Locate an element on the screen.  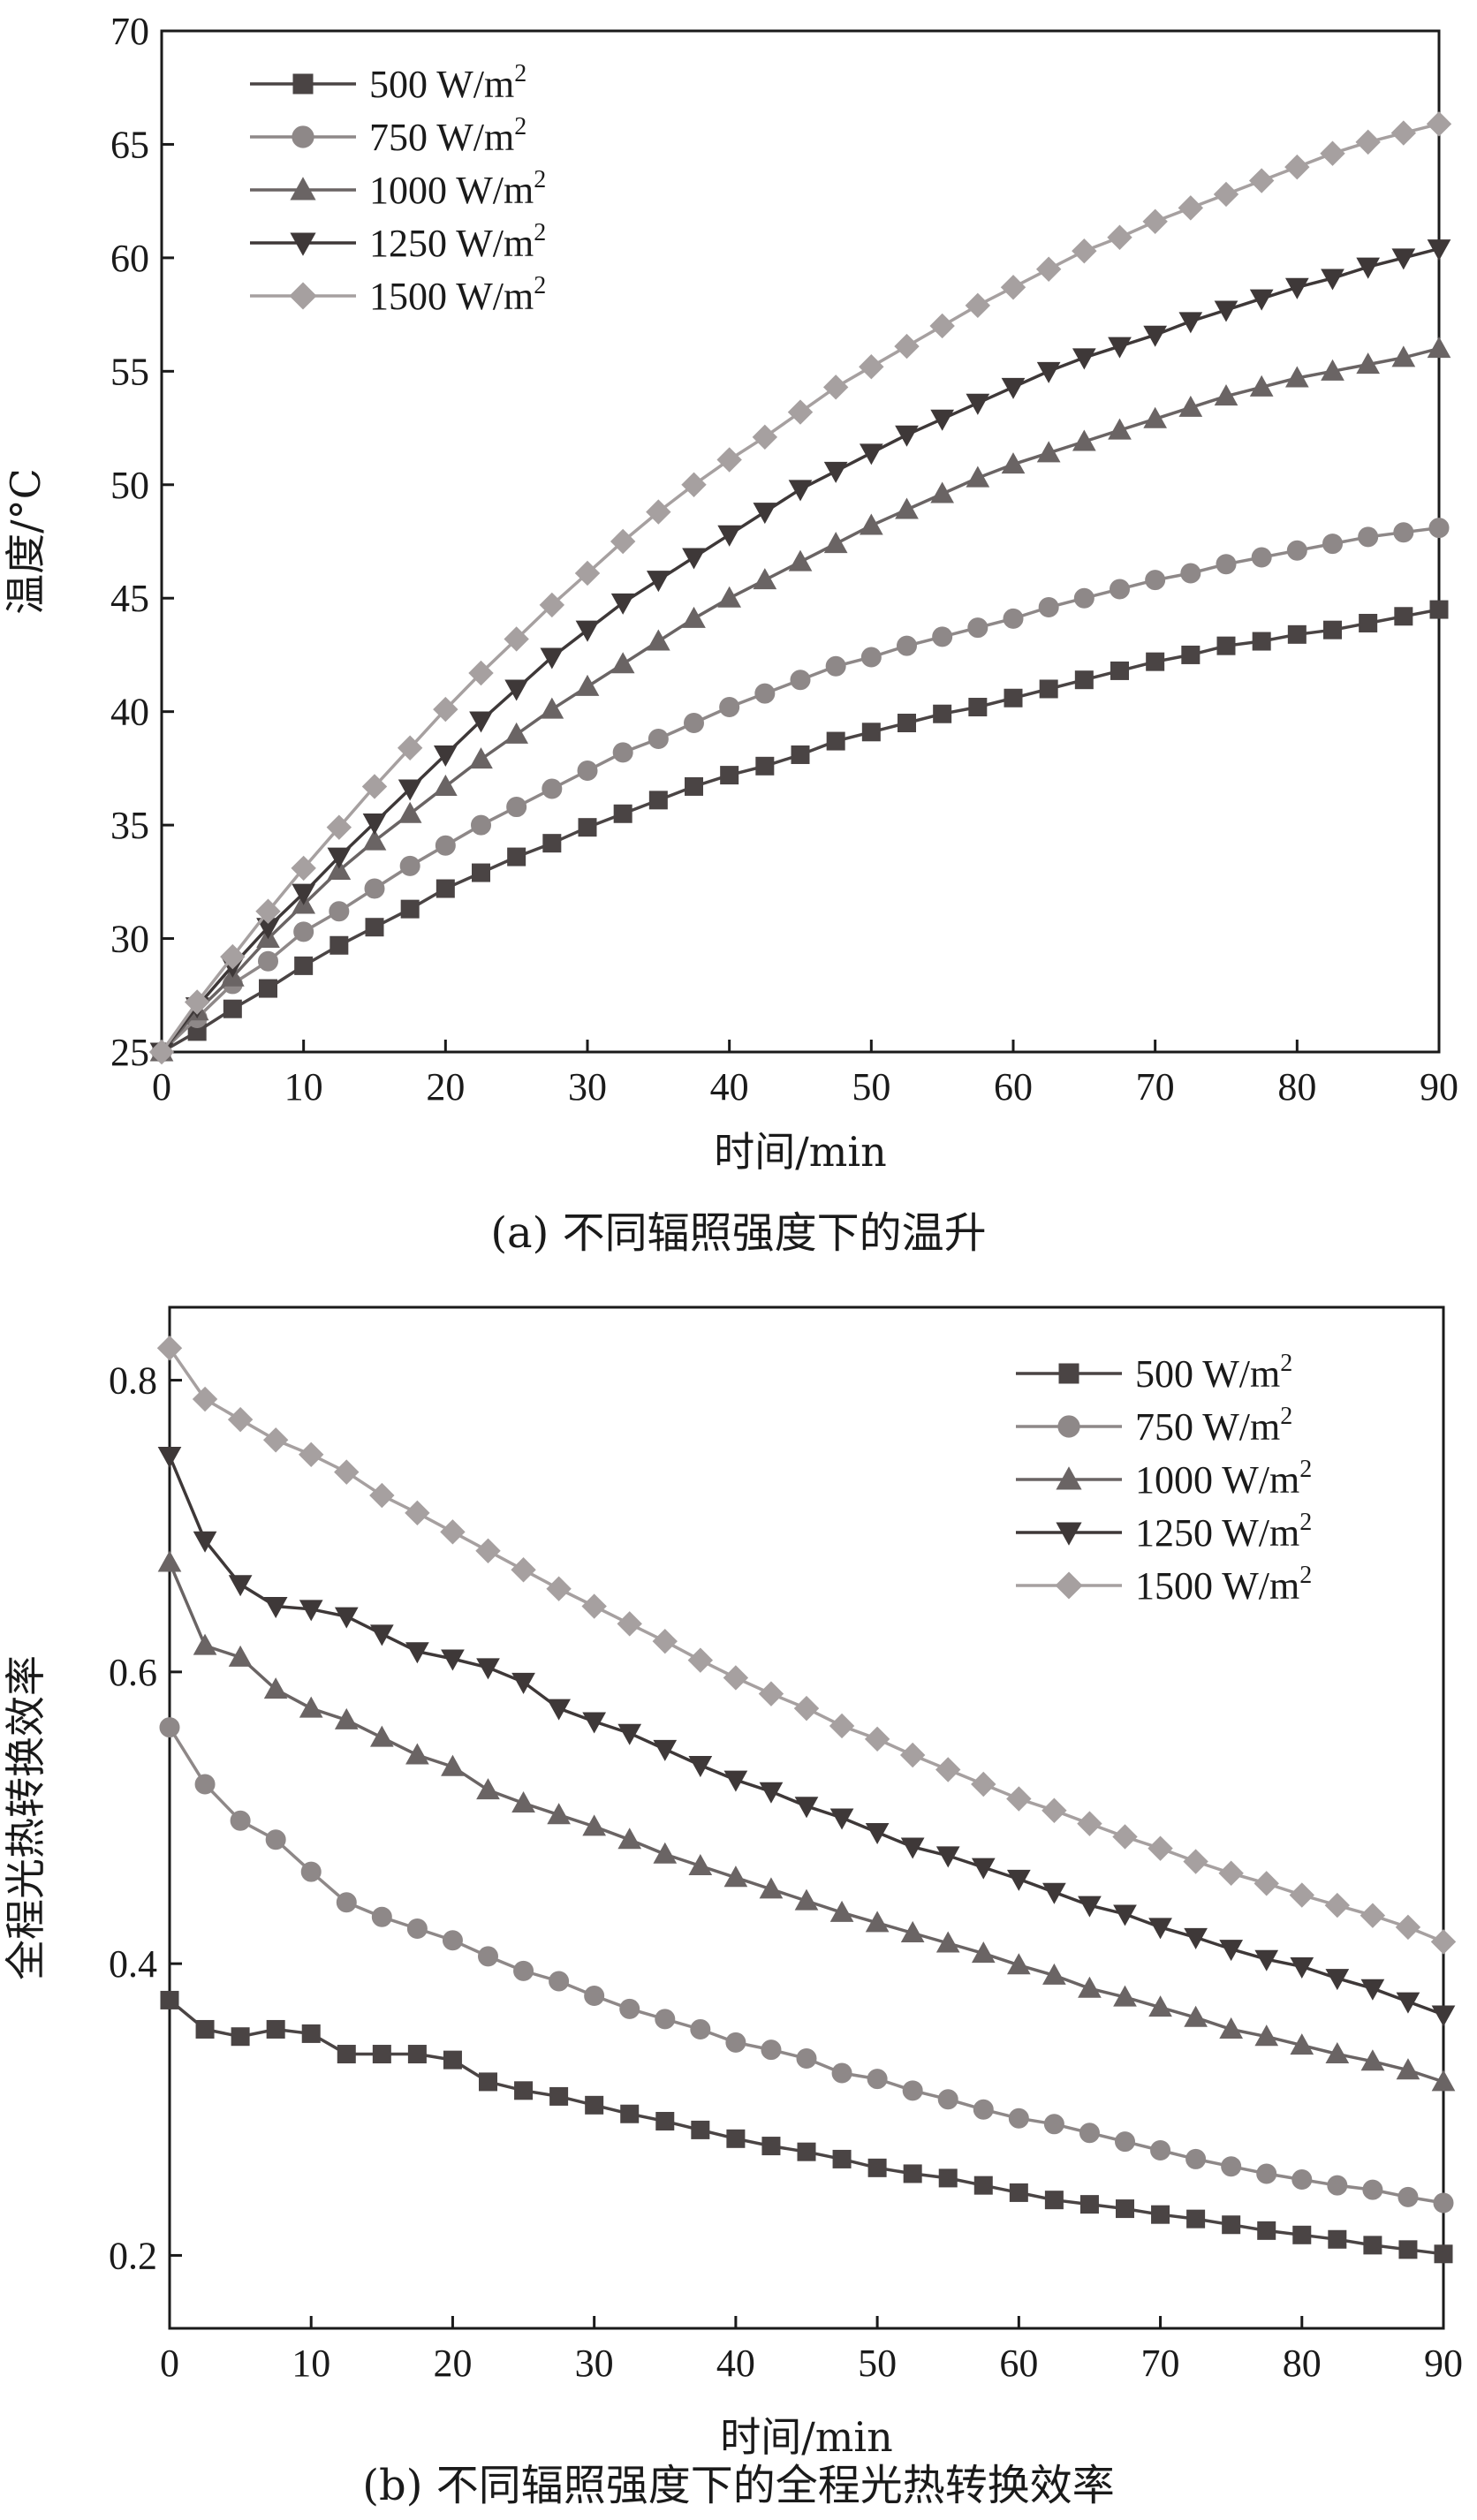
x-tick-label: 50 is located at coordinates (877, 2363).